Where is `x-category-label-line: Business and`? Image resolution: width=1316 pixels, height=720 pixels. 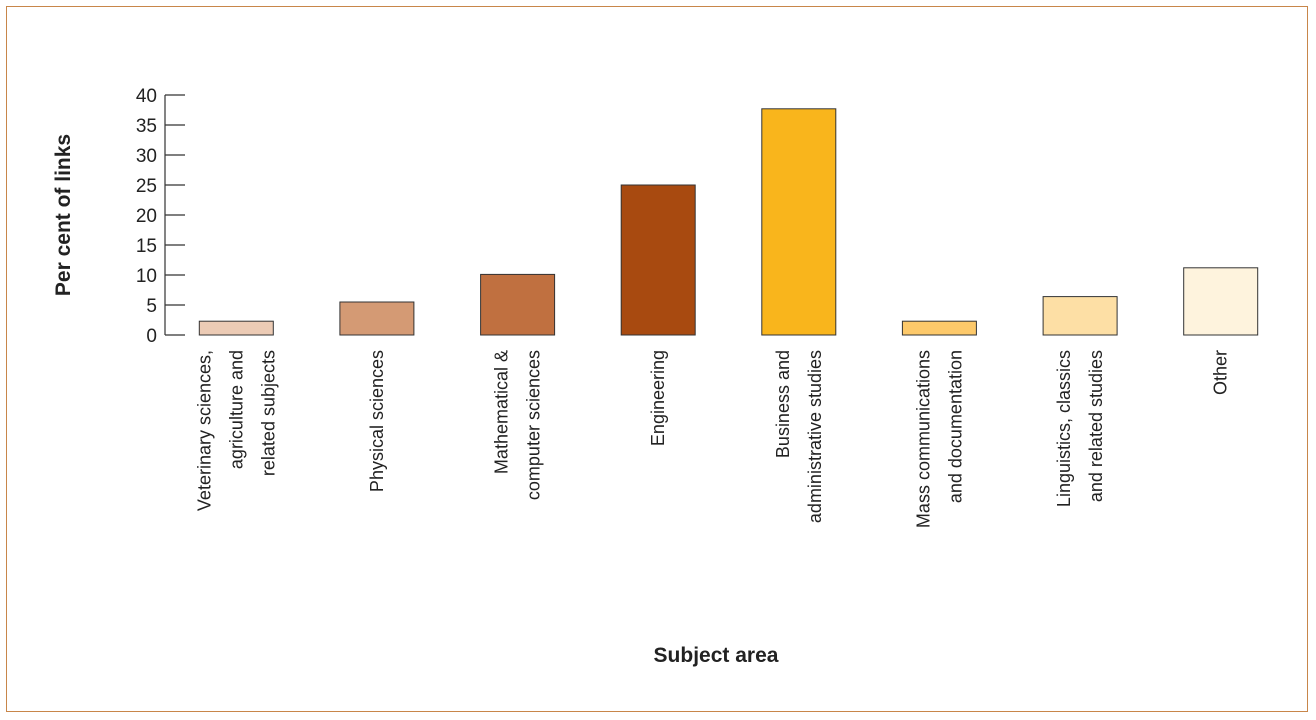
x-category-label-line: Business and is located at coordinates (783, 404).